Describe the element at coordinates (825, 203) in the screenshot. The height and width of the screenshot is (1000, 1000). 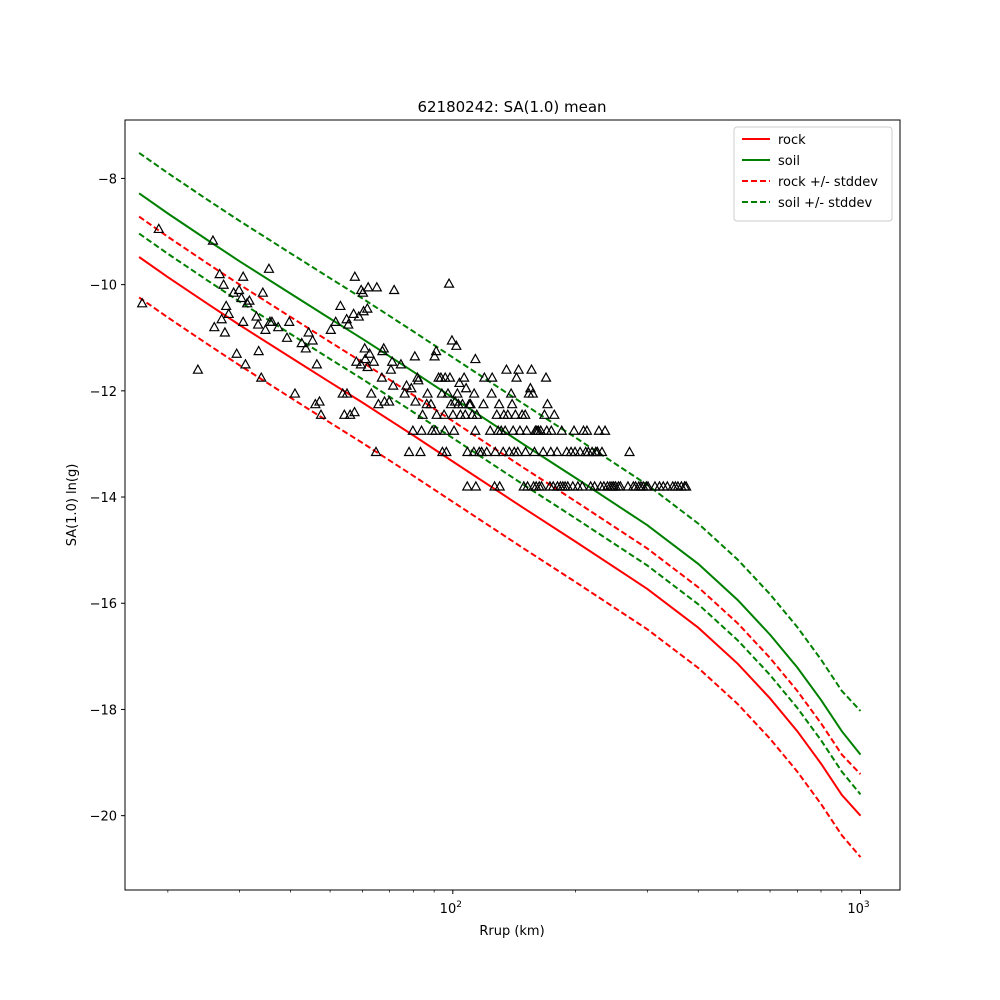
I see `legend-label: soil +/- stddev` at that location.